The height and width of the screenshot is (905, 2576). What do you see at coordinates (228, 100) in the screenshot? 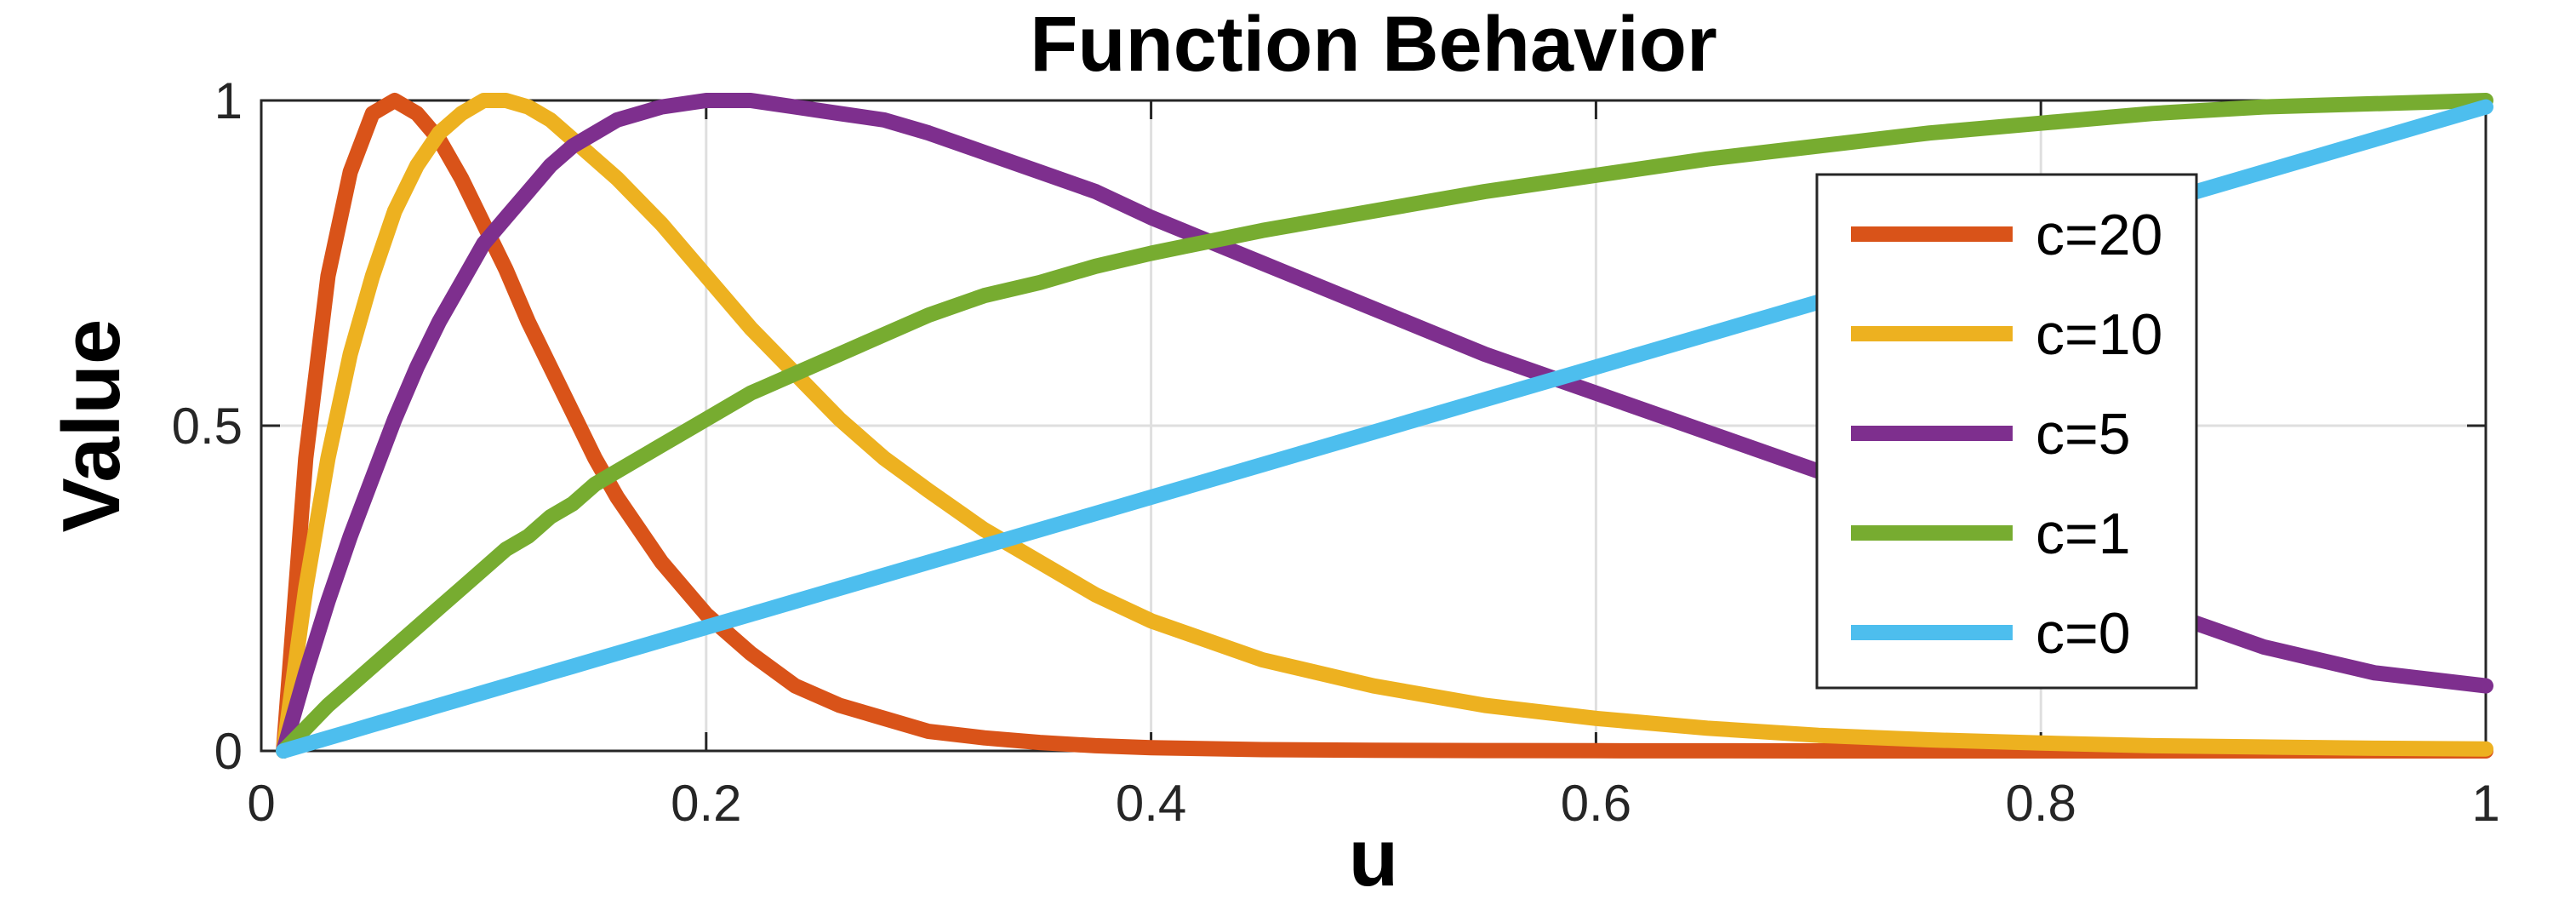
I see `y-tick-label: 1` at bounding box center [228, 100].